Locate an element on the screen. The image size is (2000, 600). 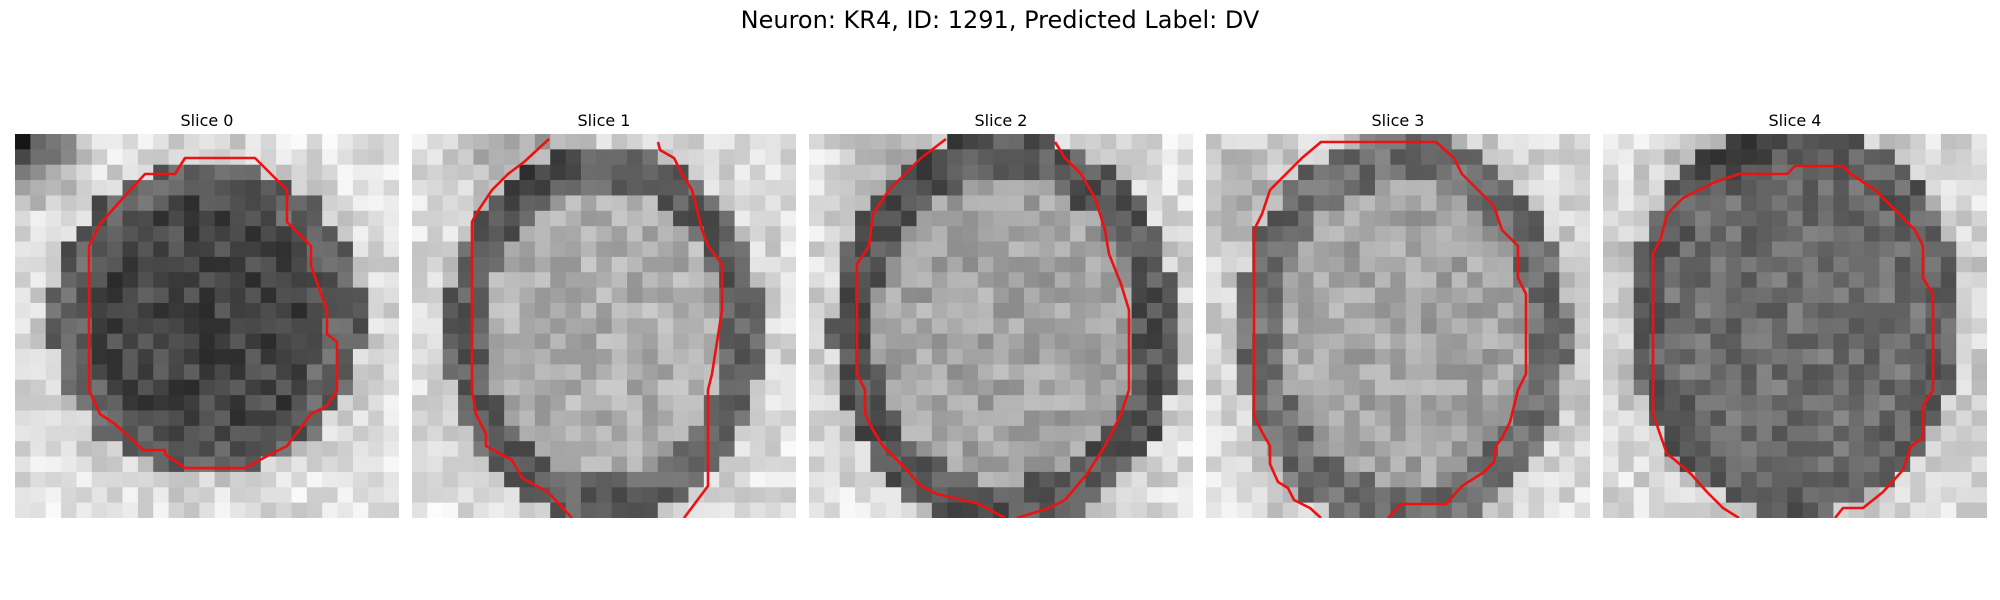
slice-title: Slice 0 is located at coordinates (207, 120).